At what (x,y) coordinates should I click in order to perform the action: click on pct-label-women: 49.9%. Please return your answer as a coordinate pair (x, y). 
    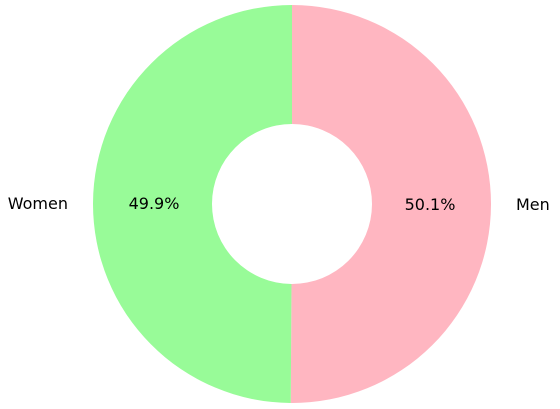
    Looking at the image, I should click on (154, 203).